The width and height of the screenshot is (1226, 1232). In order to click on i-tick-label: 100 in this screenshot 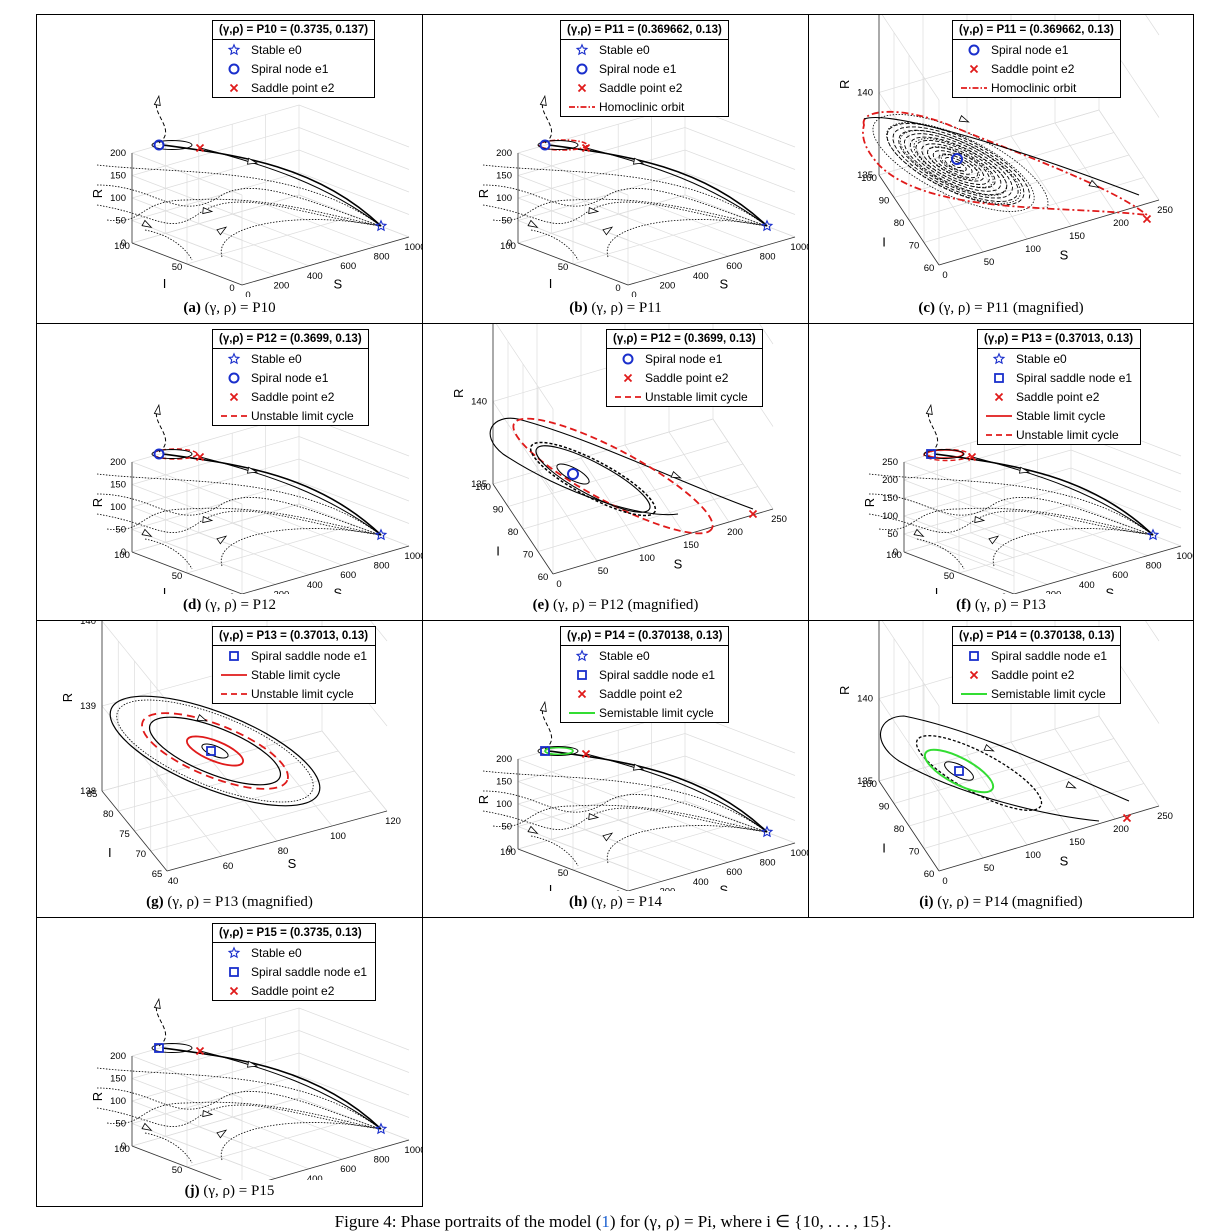, I will do `click(894, 555)`.